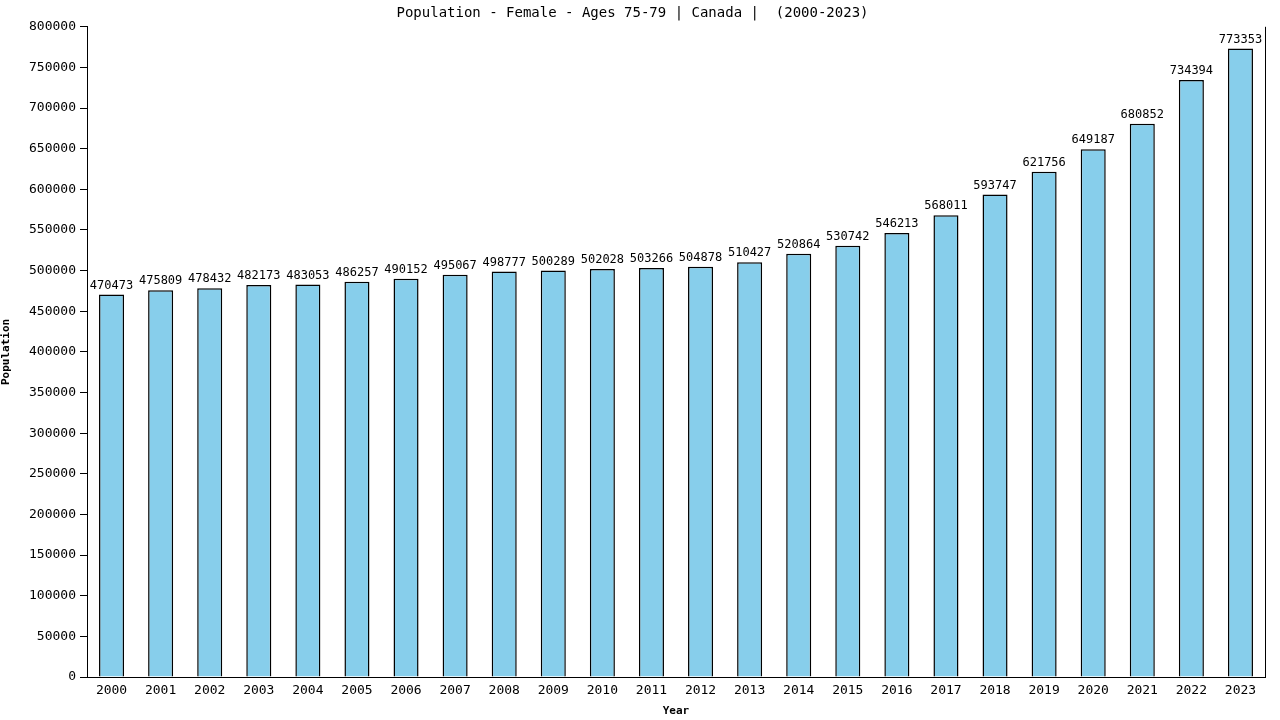 The width and height of the screenshot is (1280, 720). Describe the element at coordinates (111, 284) in the screenshot. I see `data-label: 470473` at that location.